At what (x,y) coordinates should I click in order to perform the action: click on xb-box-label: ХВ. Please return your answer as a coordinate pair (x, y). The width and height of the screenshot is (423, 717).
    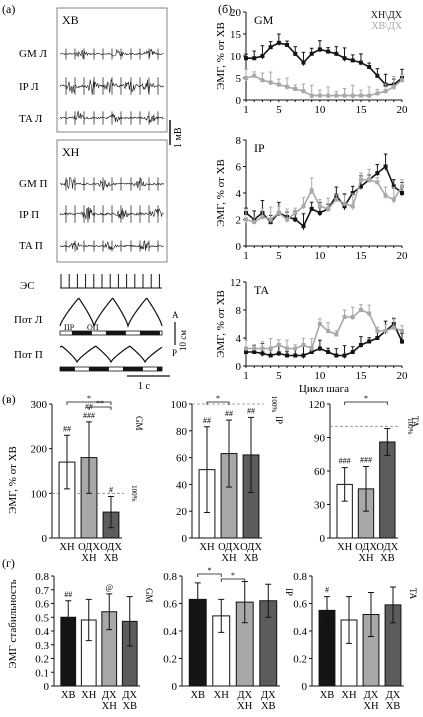
    Looking at the image, I should click on (70, 20).